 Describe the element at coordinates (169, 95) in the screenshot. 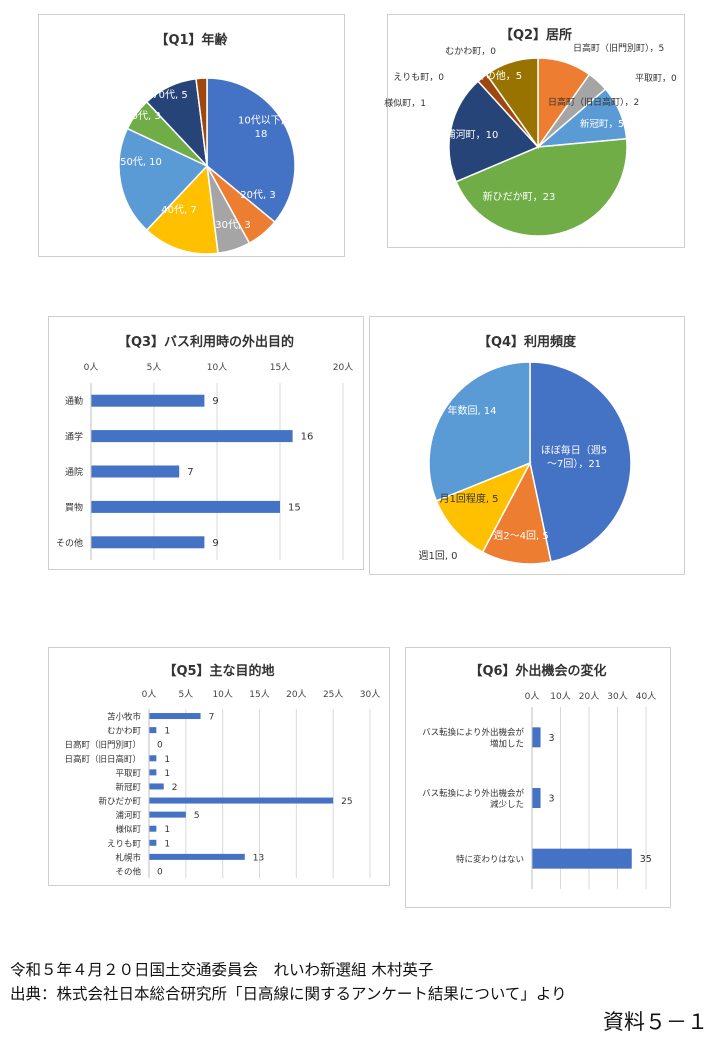

I see `q1-data-label: 70代, 5` at that location.